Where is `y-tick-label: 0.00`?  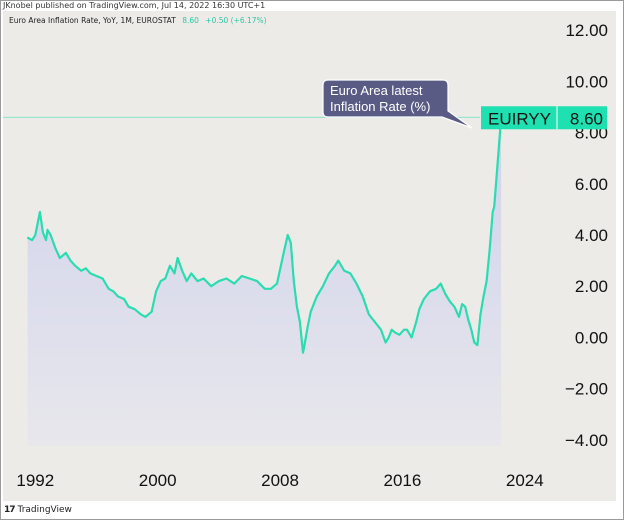
y-tick-label: 0.00 is located at coordinates (591, 337).